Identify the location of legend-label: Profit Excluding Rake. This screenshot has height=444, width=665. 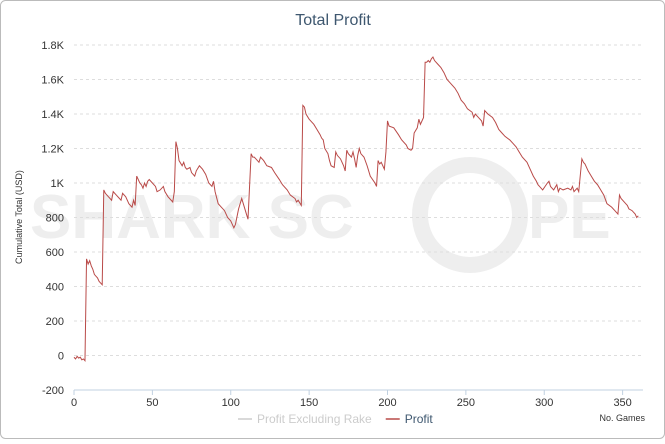
(314, 419).